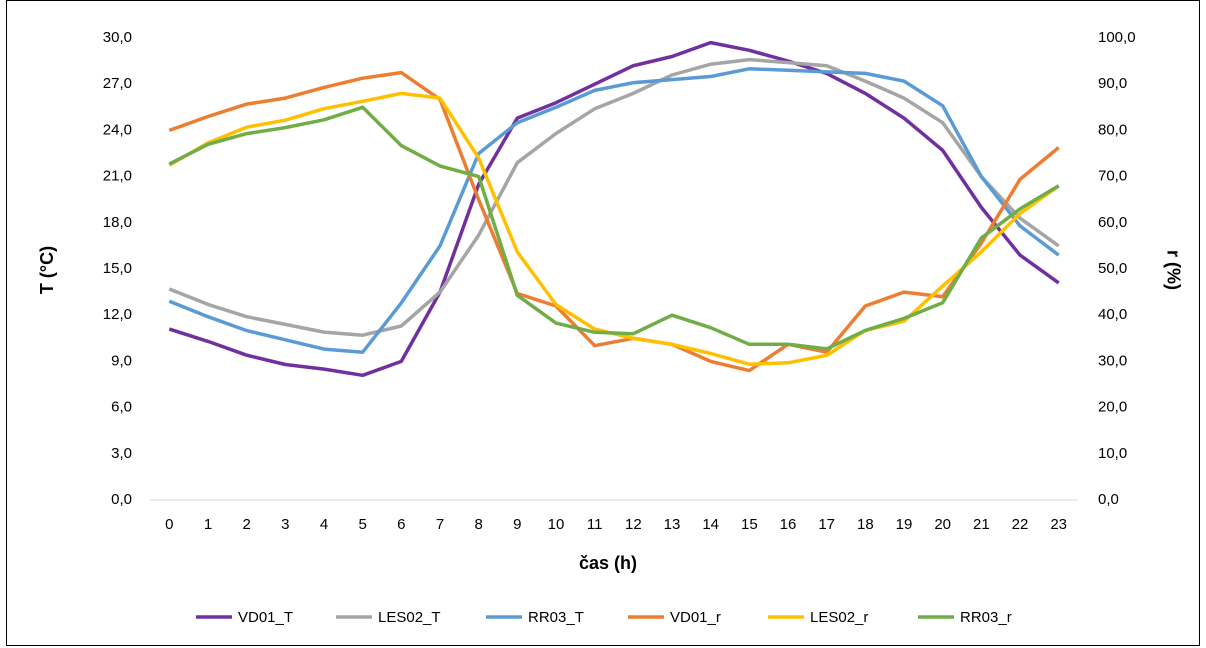 Image resolution: width=1206 pixels, height=648 pixels. I want to click on x-tick-label: 1, so click(208, 524).